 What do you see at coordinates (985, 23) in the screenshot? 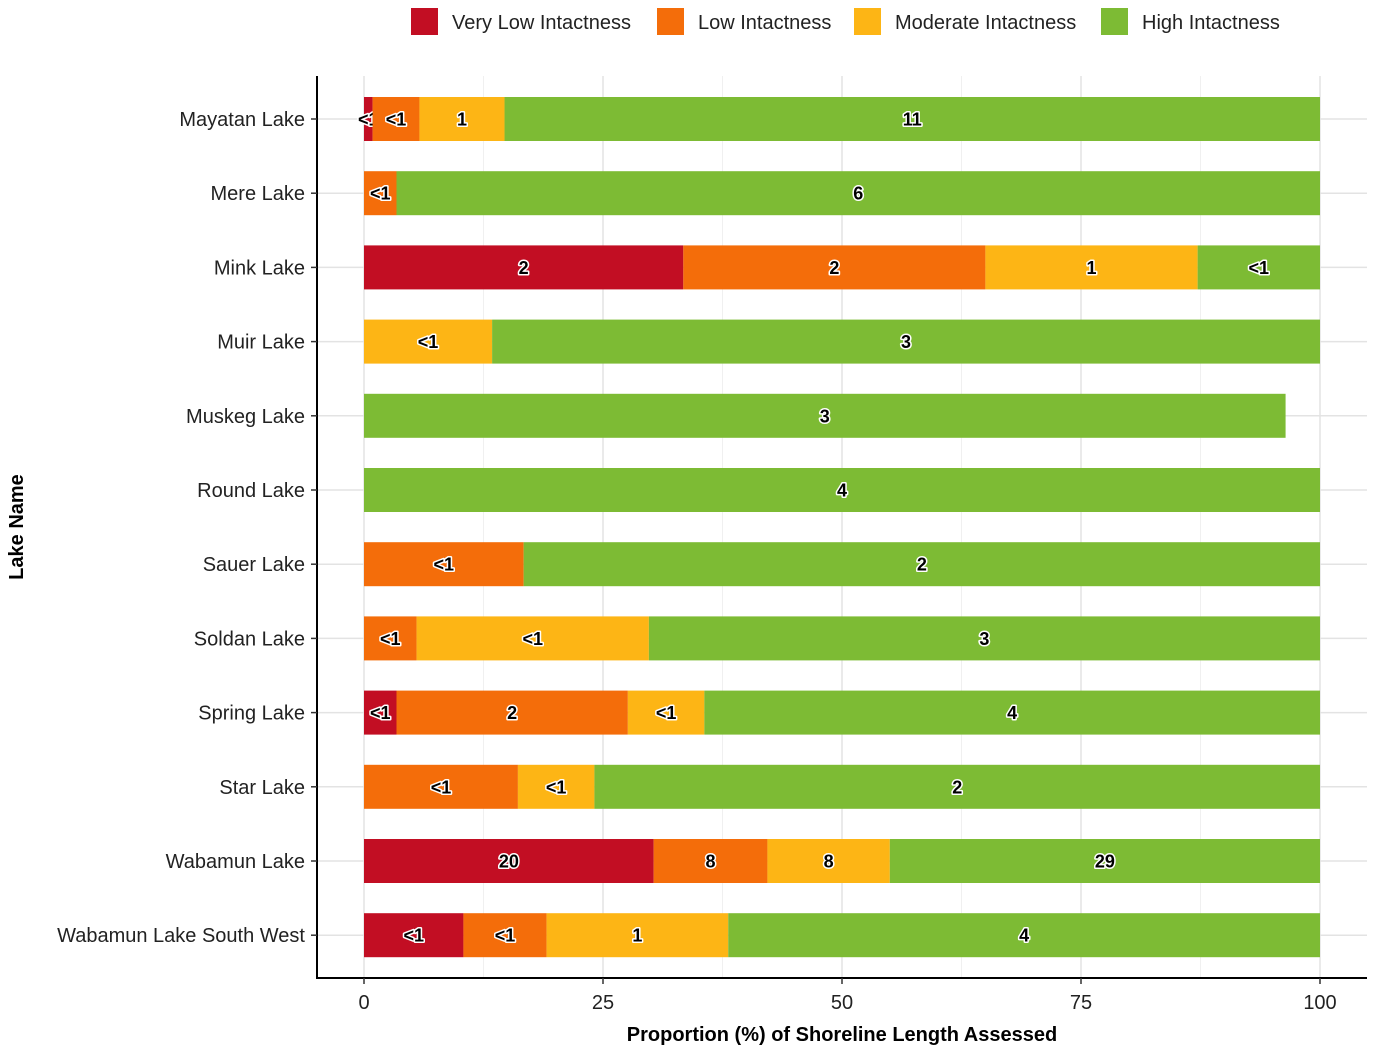
I see `legend-label: Moderate Intactness` at bounding box center [985, 23].